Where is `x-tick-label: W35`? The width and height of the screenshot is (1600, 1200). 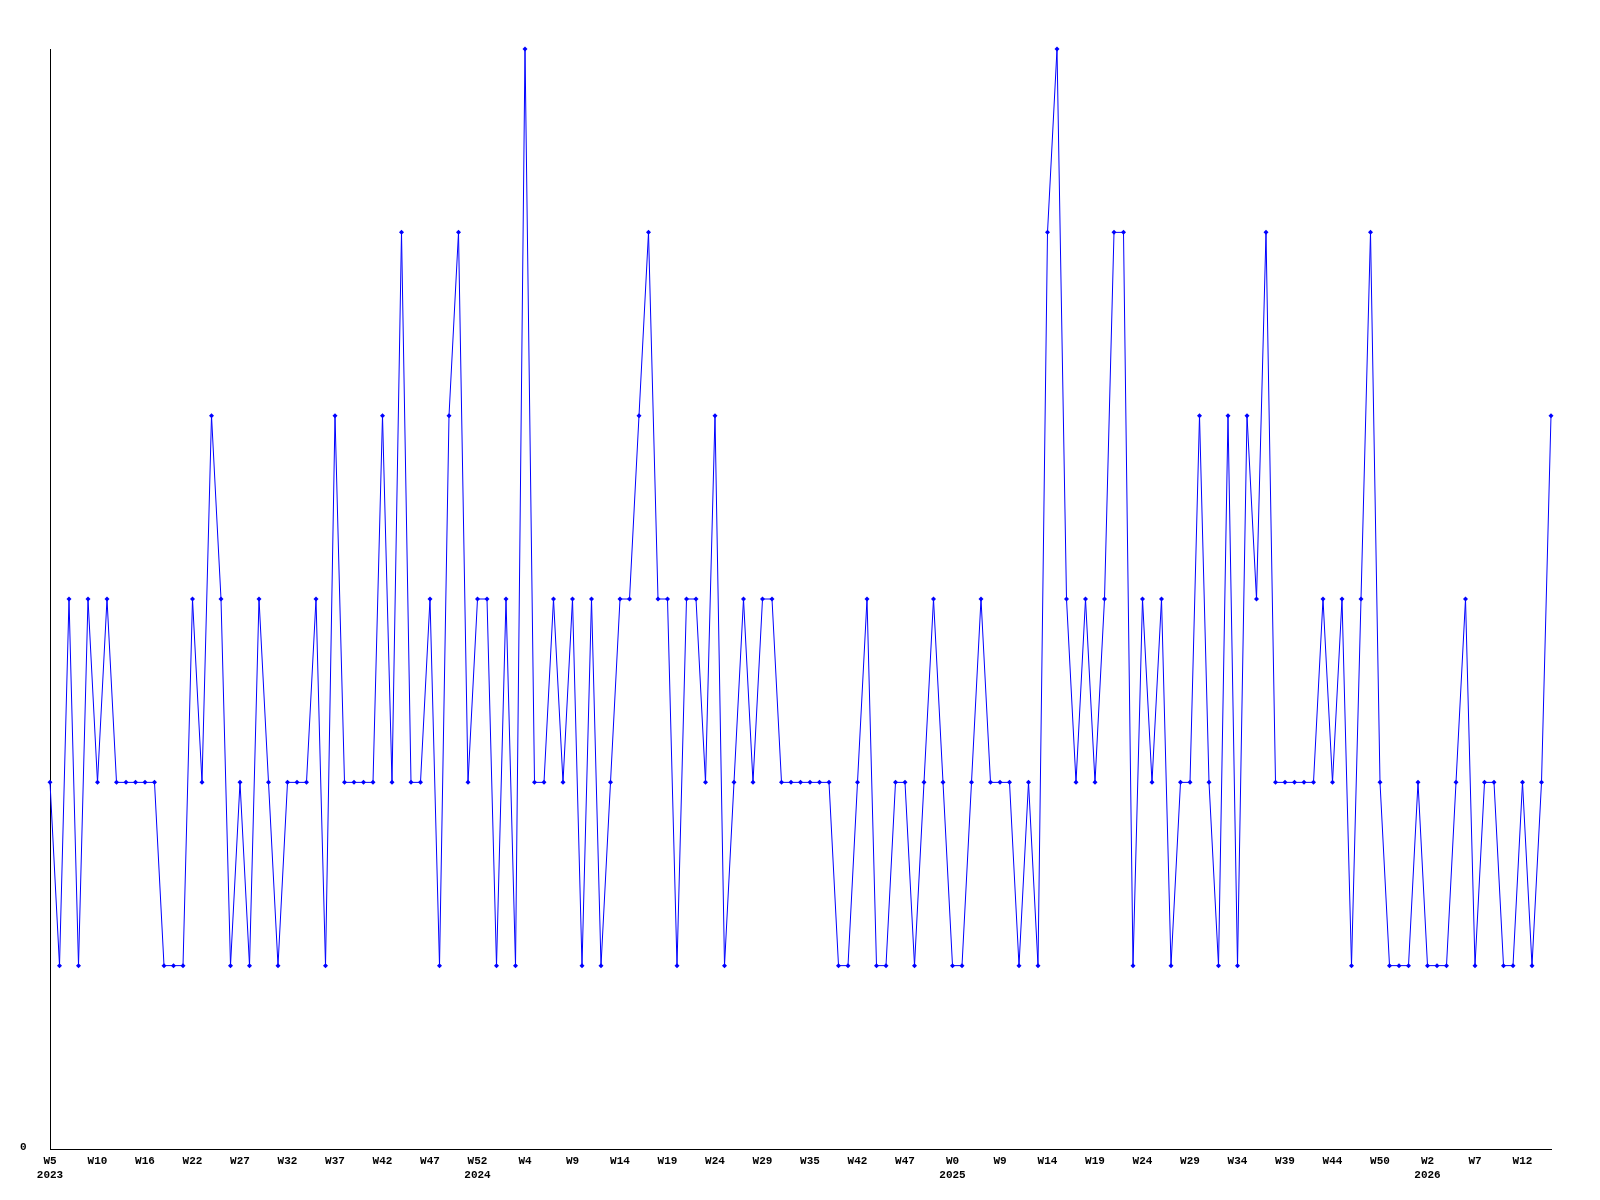 x-tick-label: W35 is located at coordinates (810, 1161).